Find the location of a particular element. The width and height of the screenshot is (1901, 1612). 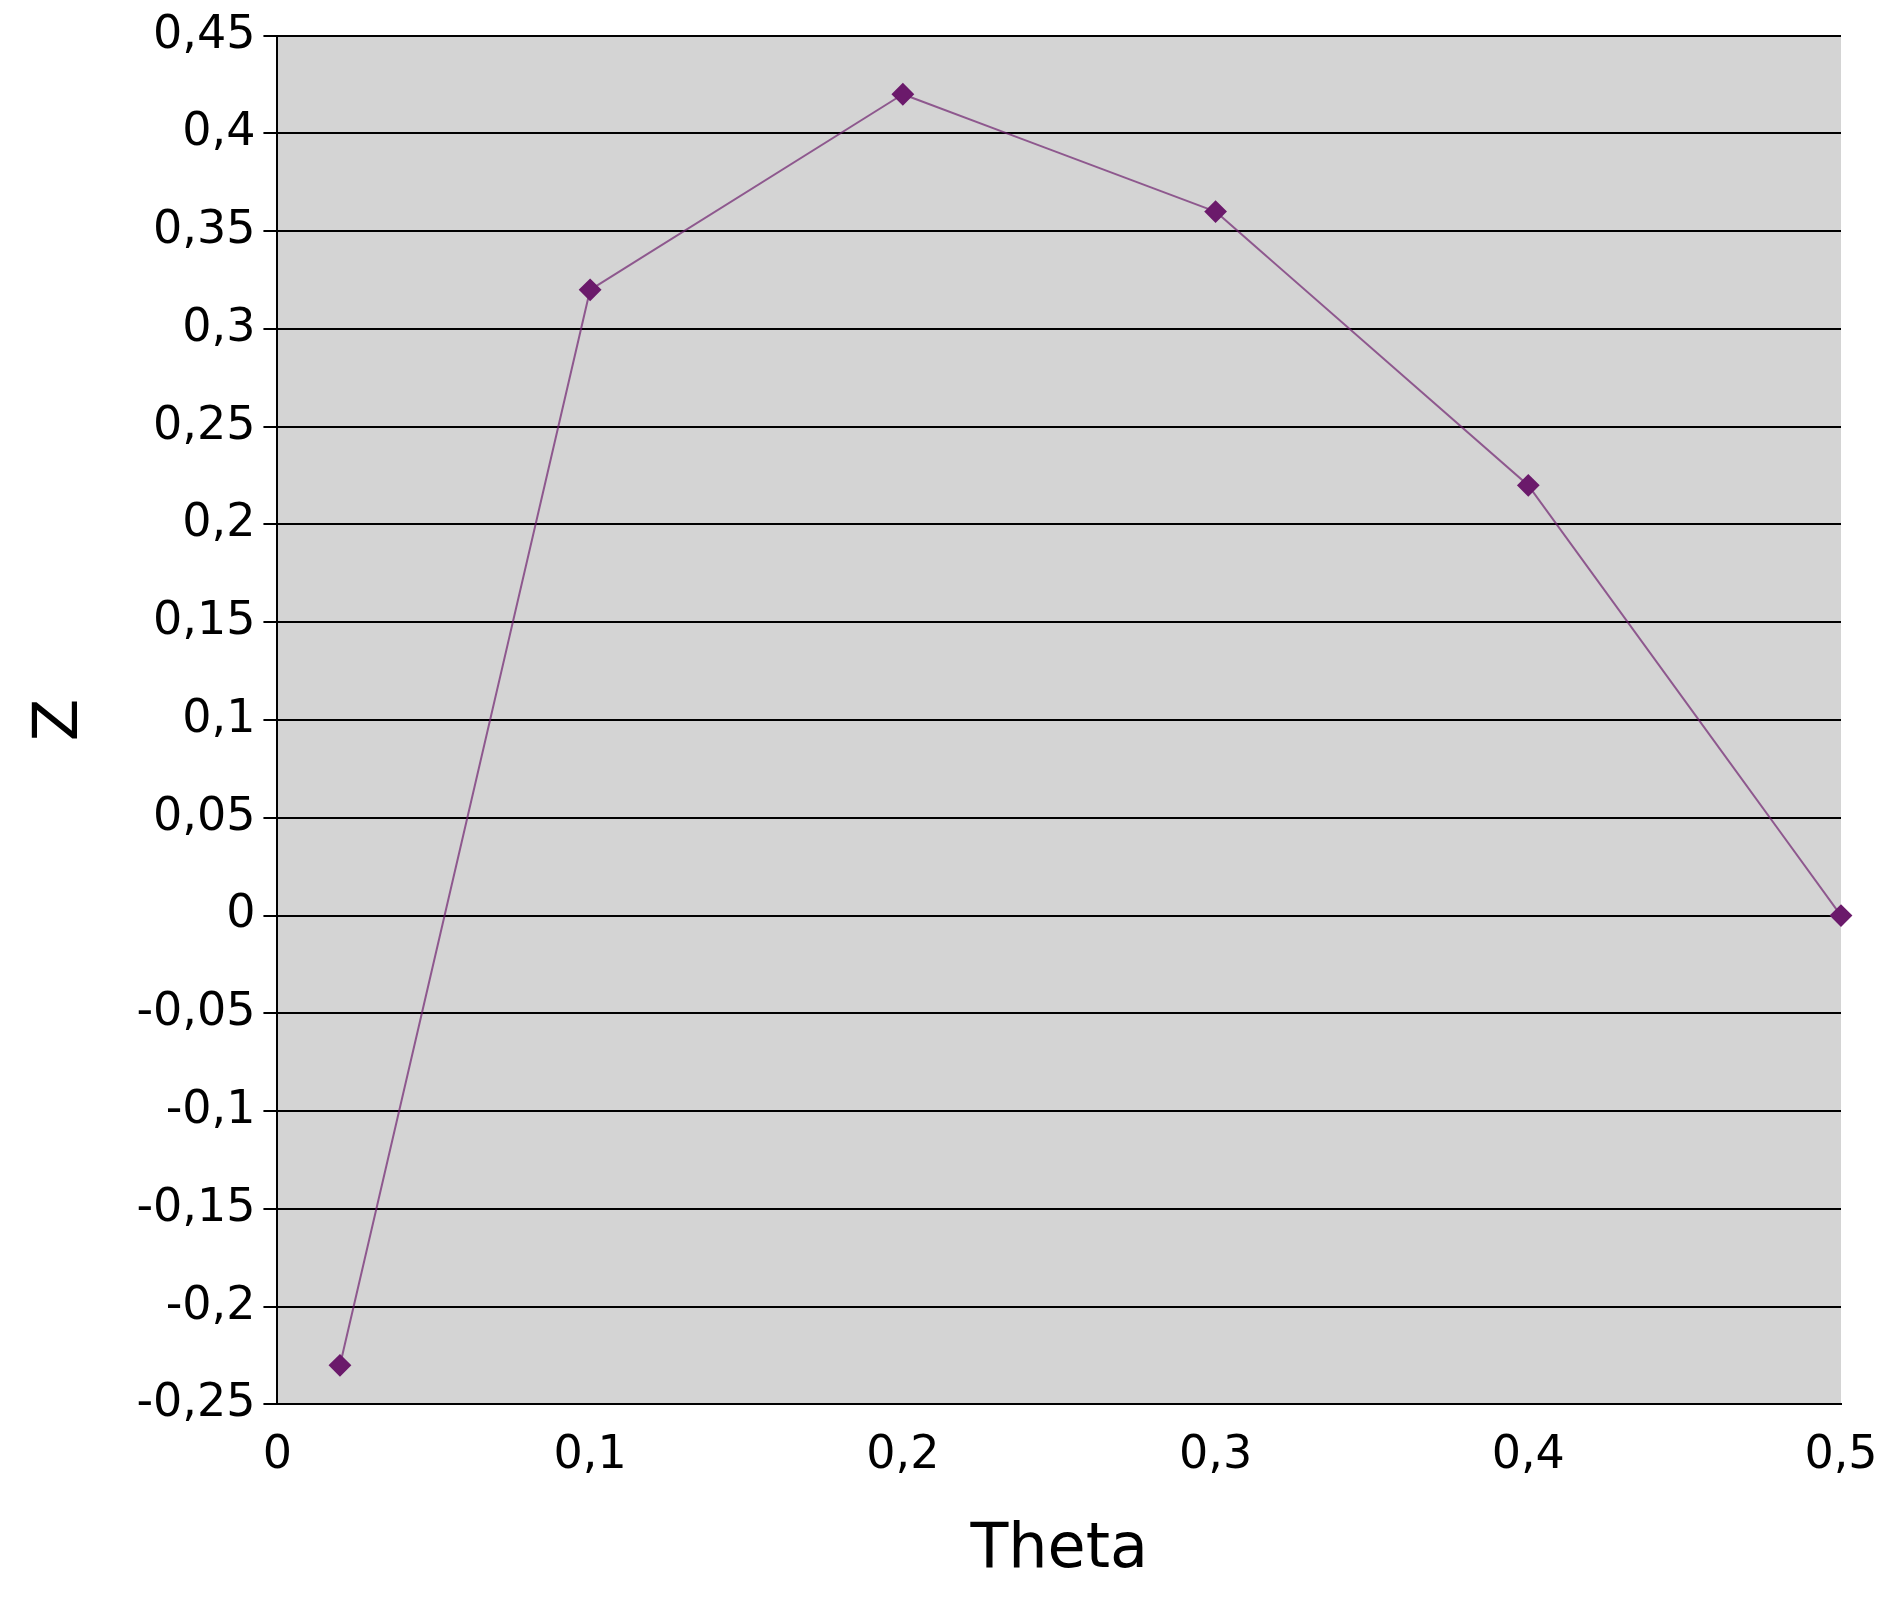

y-tick-label: 0,25 is located at coordinates (204, 422).